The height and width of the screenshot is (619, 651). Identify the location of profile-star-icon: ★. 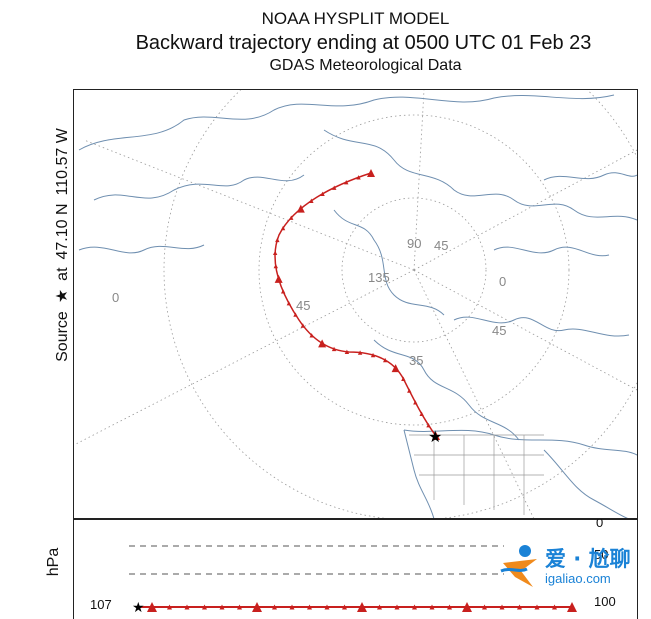
(138, 607).